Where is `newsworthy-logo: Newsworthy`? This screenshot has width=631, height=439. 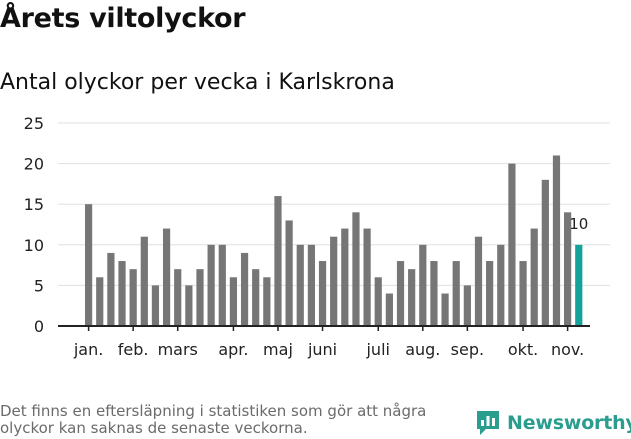
newsworthy-logo: Newsworthy is located at coordinates (553, 423).